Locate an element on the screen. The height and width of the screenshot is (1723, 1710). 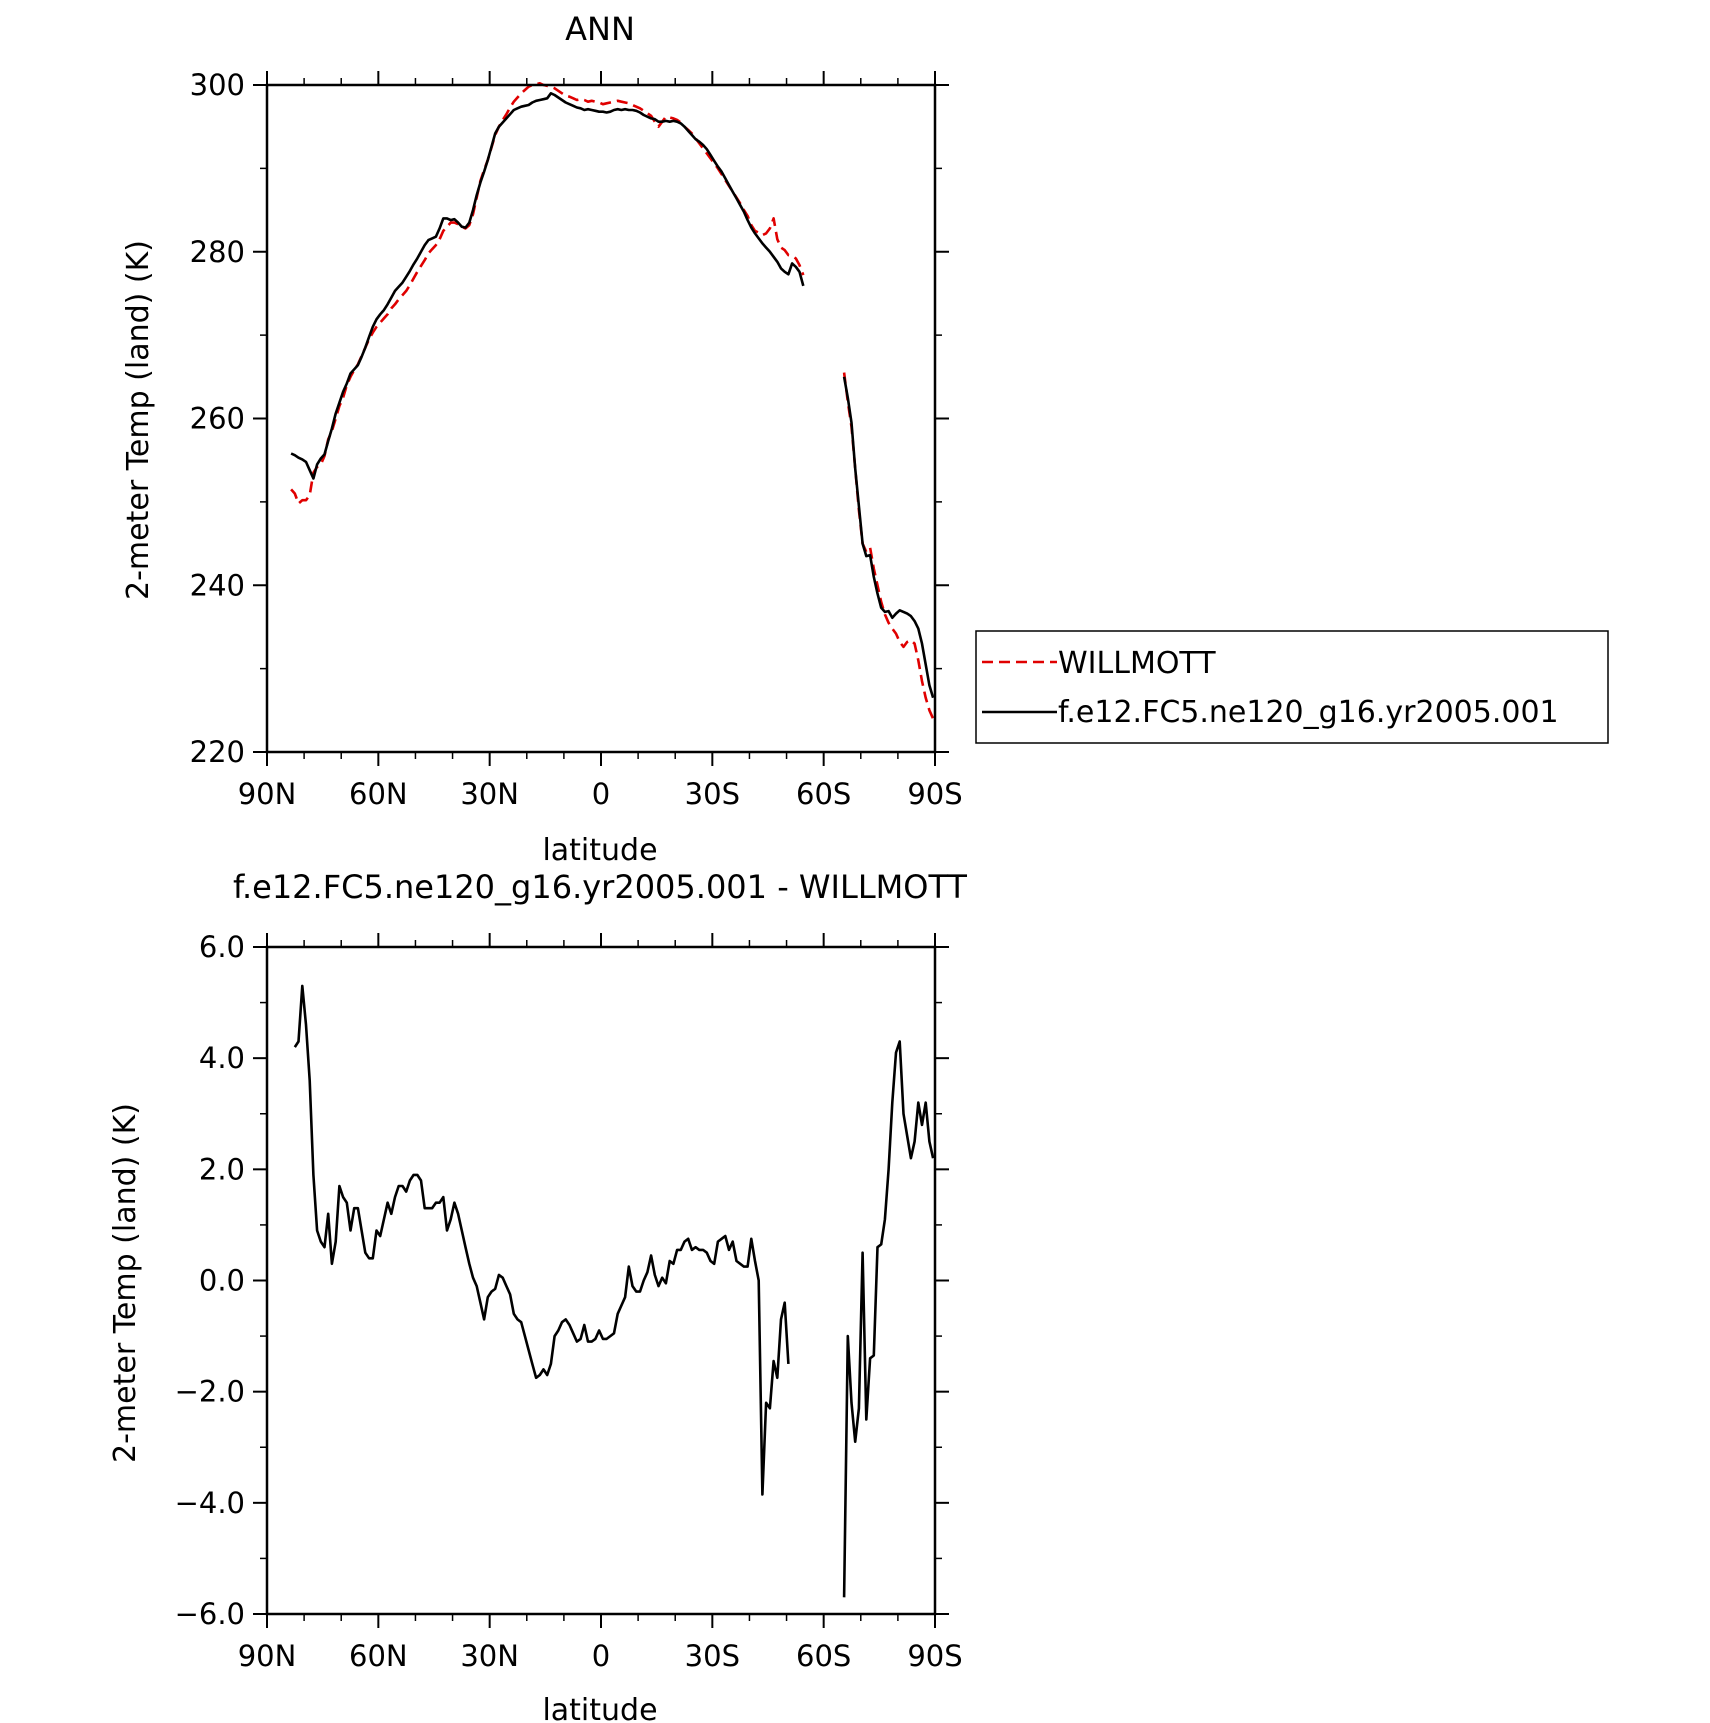
bottom-x-tick-label: 90N is located at coordinates (267, 1656).